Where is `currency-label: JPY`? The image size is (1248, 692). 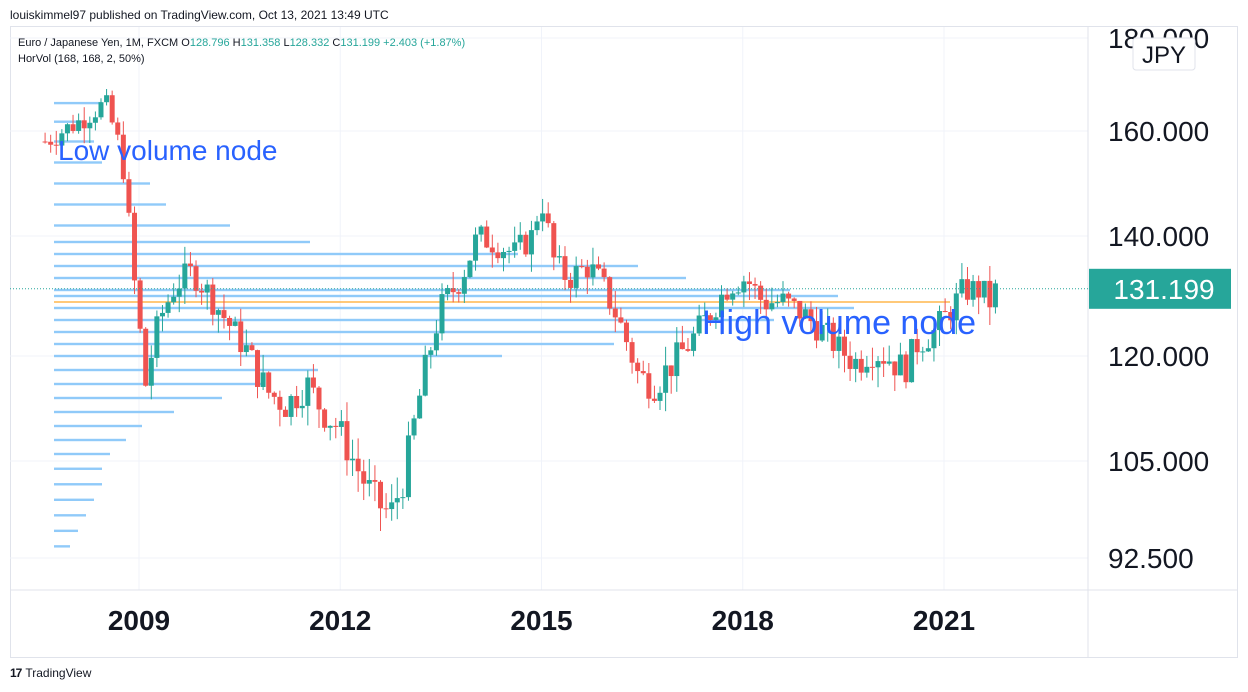
currency-label: JPY is located at coordinates (1164, 55).